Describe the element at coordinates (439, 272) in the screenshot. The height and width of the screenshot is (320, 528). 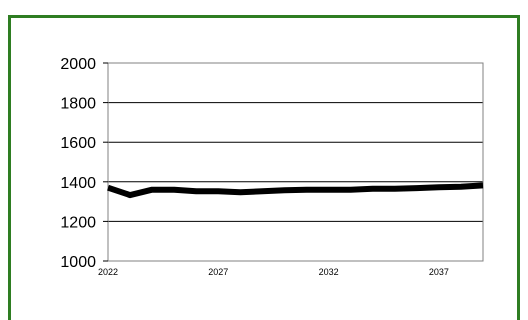
I see `x-tick-label: 2037` at that location.